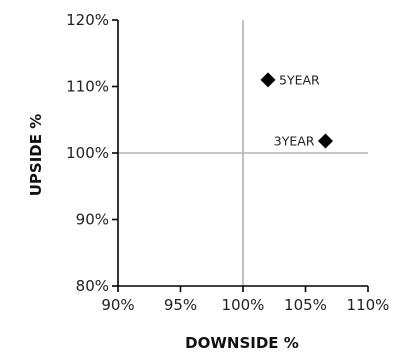 The width and height of the screenshot is (405, 356). Describe the element at coordinates (87, 20) in the screenshot. I see `y-tick-label: 120%` at that location.